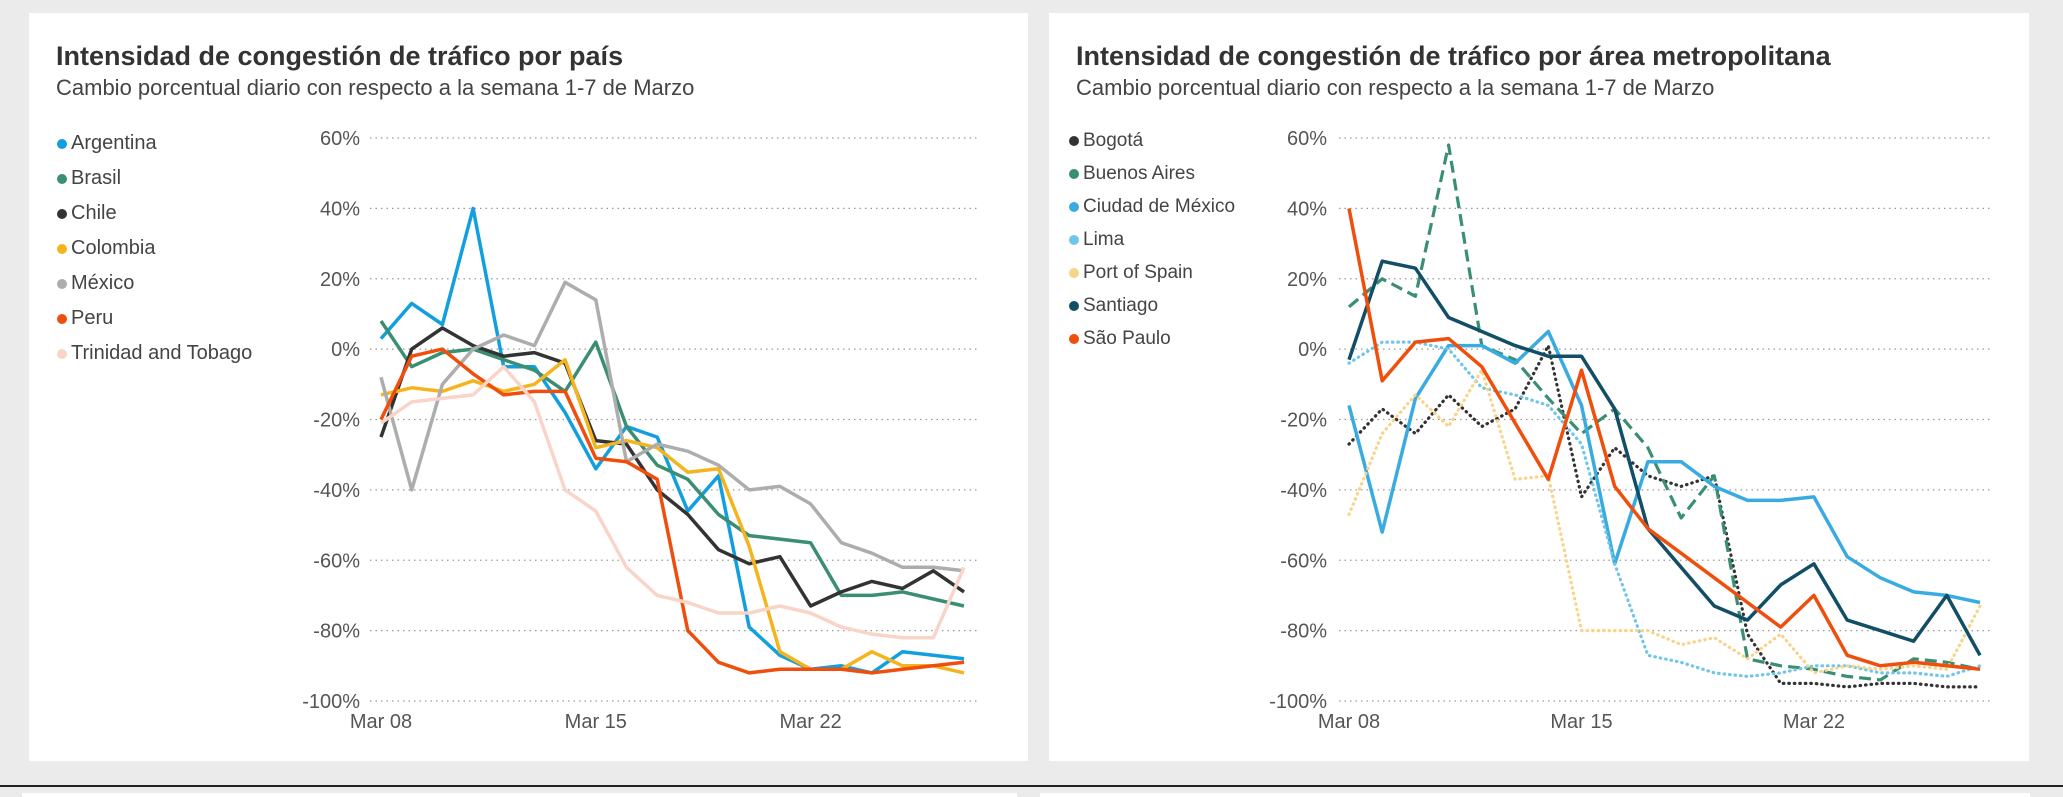 This screenshot has width=2063, height=797. I want to click on legend-item: São Paulo, so click(1152, 338).